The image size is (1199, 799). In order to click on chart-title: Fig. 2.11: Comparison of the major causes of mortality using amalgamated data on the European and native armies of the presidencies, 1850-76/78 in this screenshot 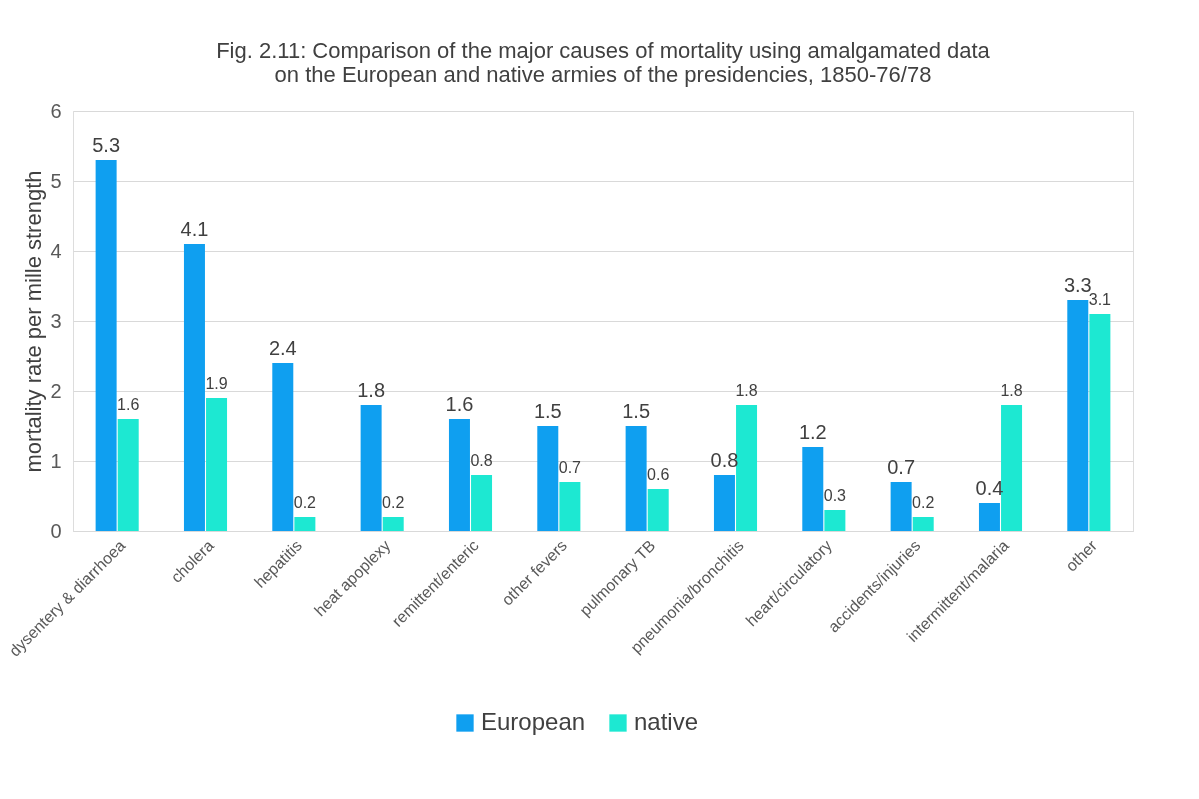, I will do `click(603, 62)`.